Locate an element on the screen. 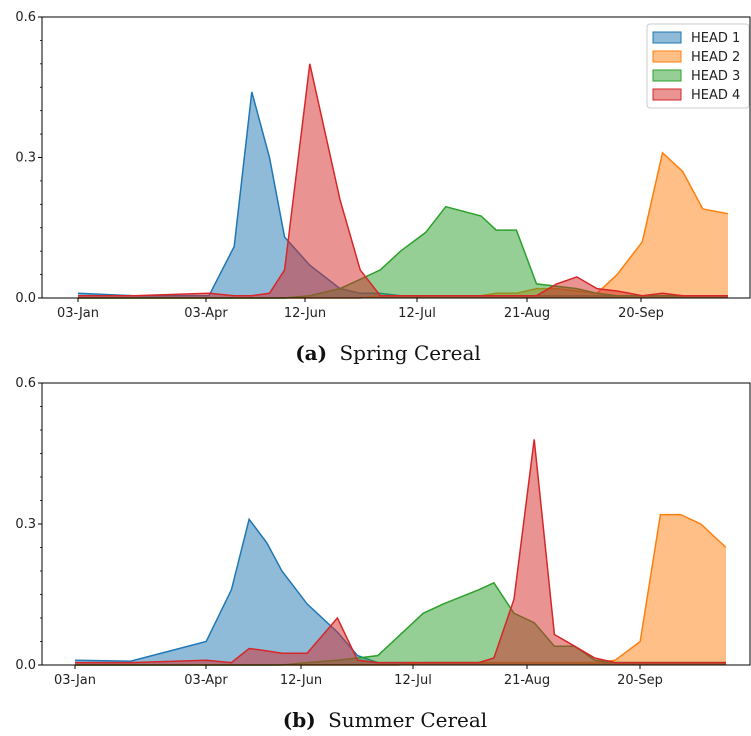 This screenshot has width=751, height=736. caption-b: (b) Summer Cereal is located at coordinates (385, 720).